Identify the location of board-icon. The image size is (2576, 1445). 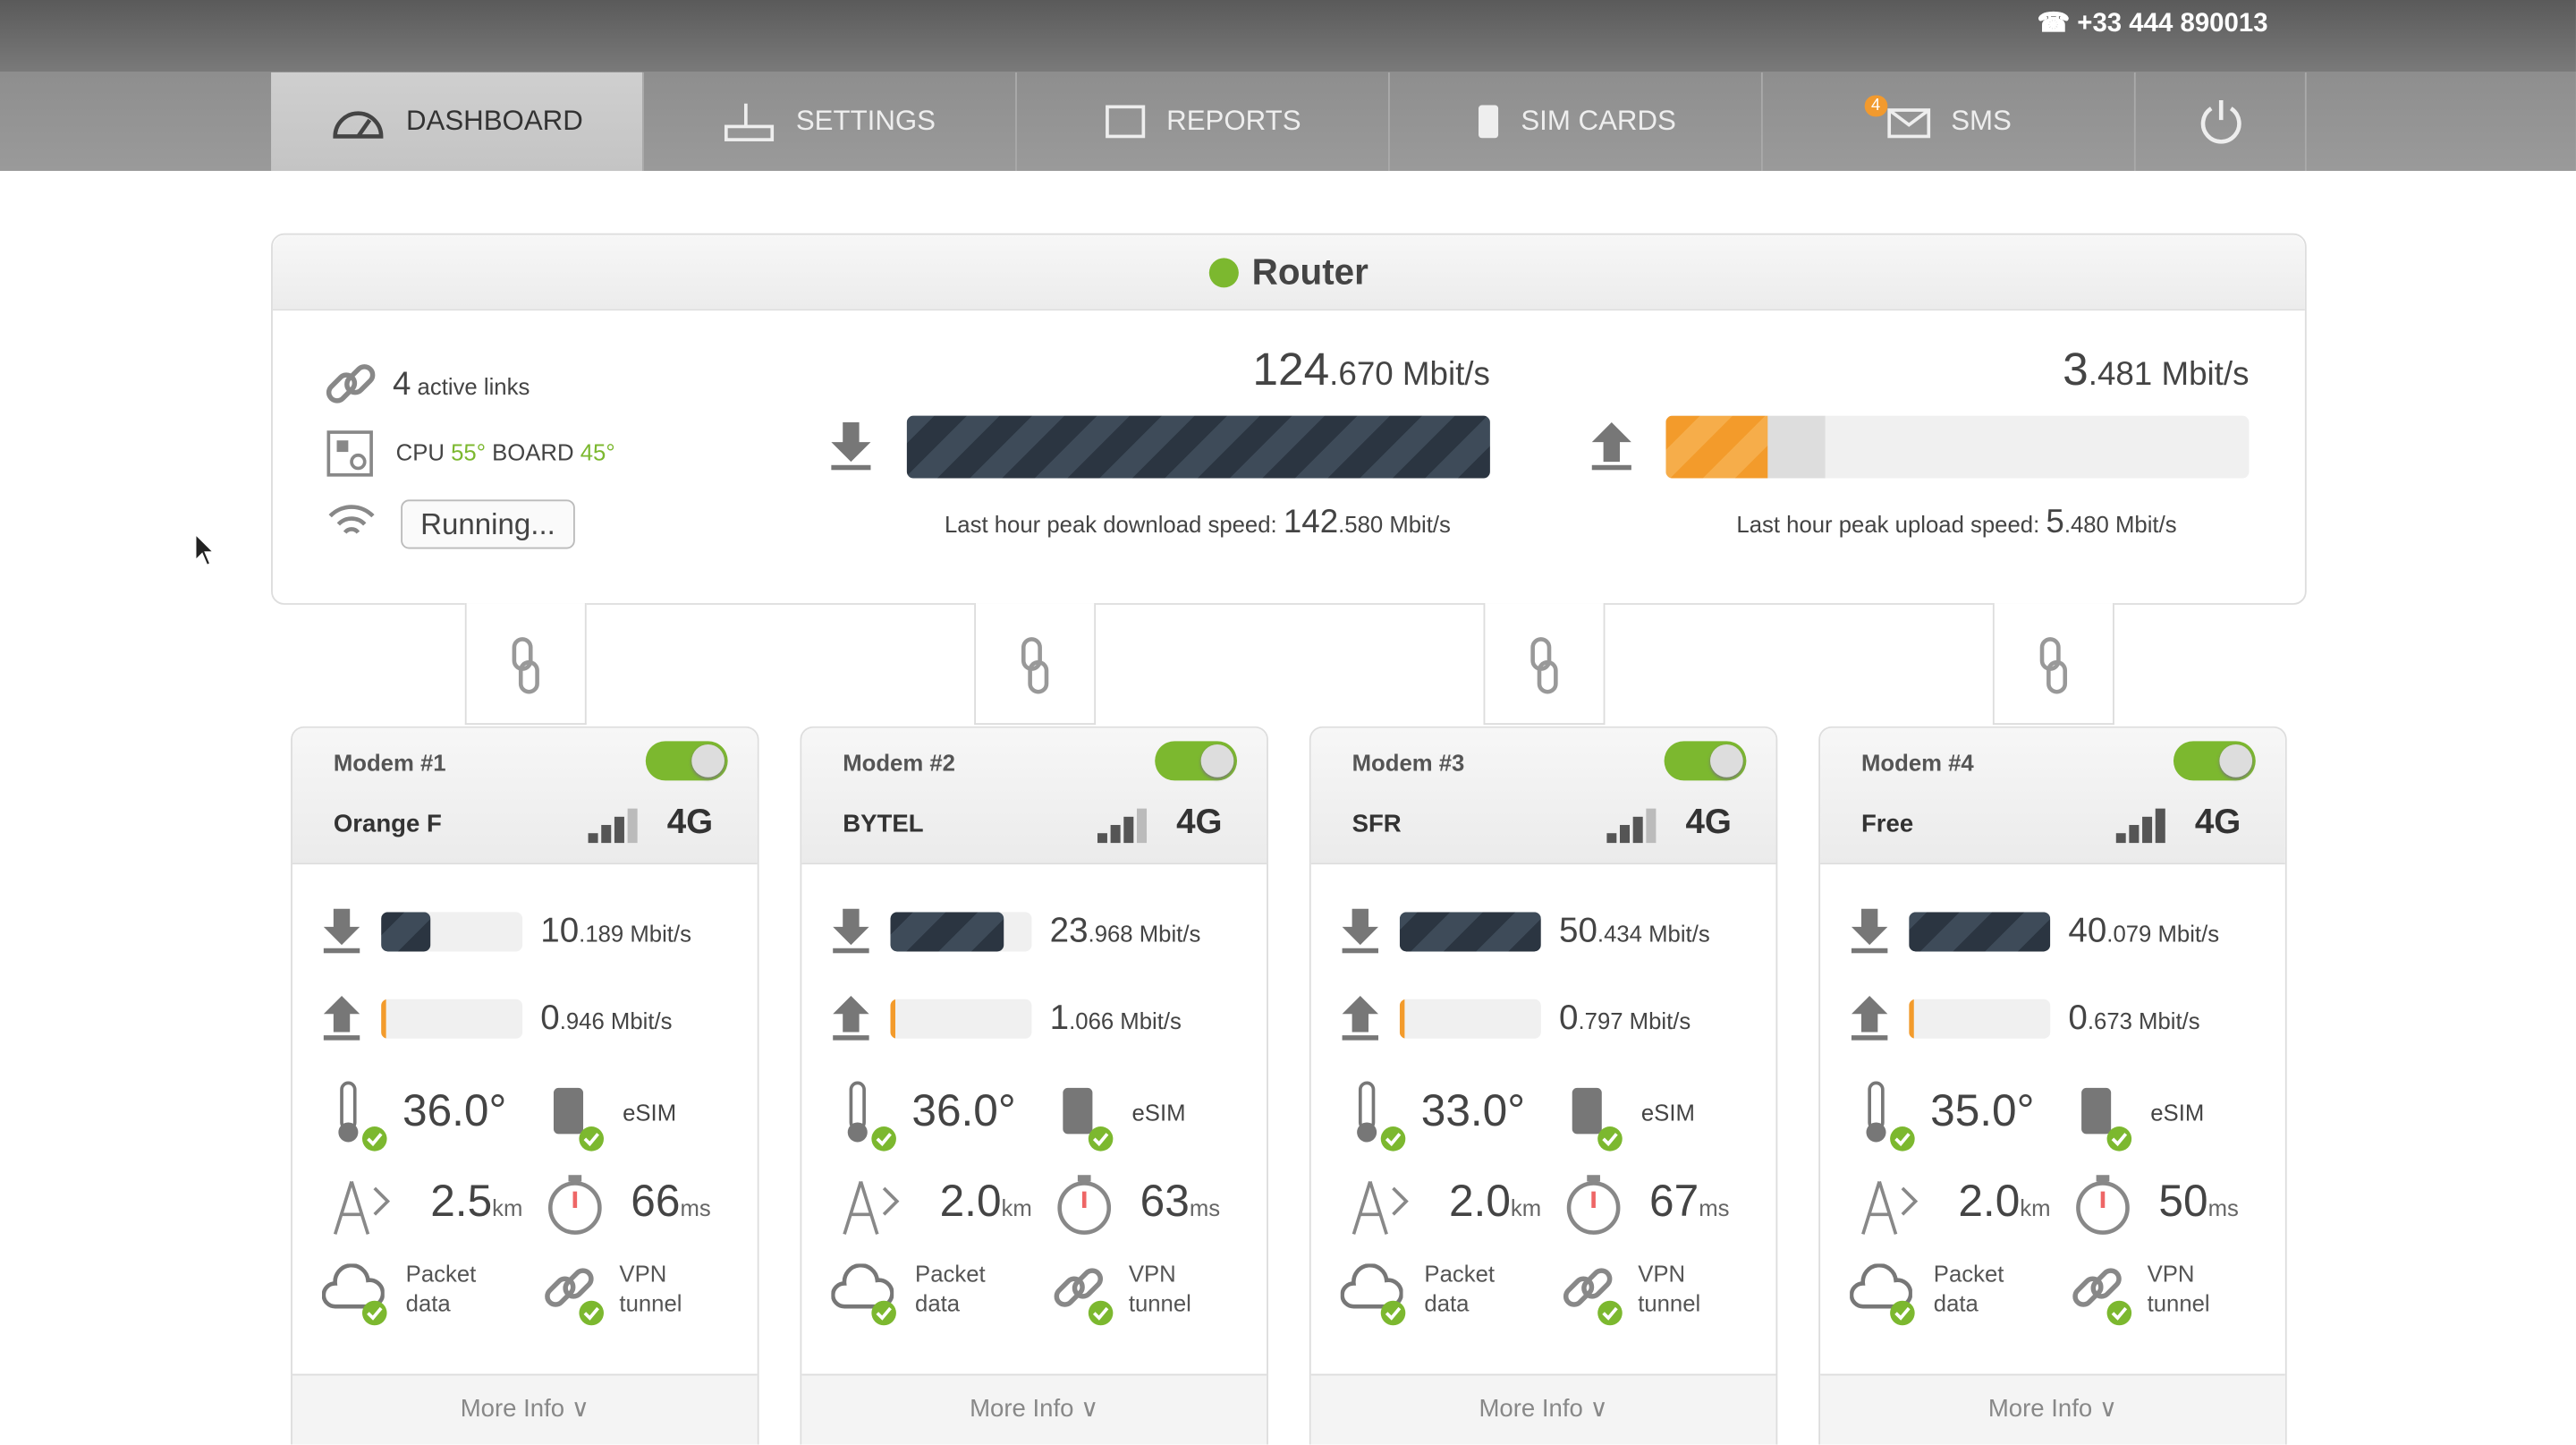
(349, 453).